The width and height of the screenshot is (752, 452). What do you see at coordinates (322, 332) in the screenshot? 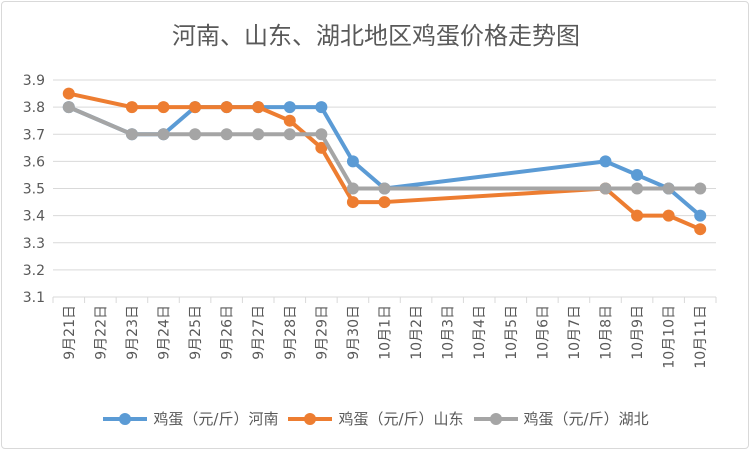
I see `x-tick-label: 9月29日` at bounding box center [322, 332].